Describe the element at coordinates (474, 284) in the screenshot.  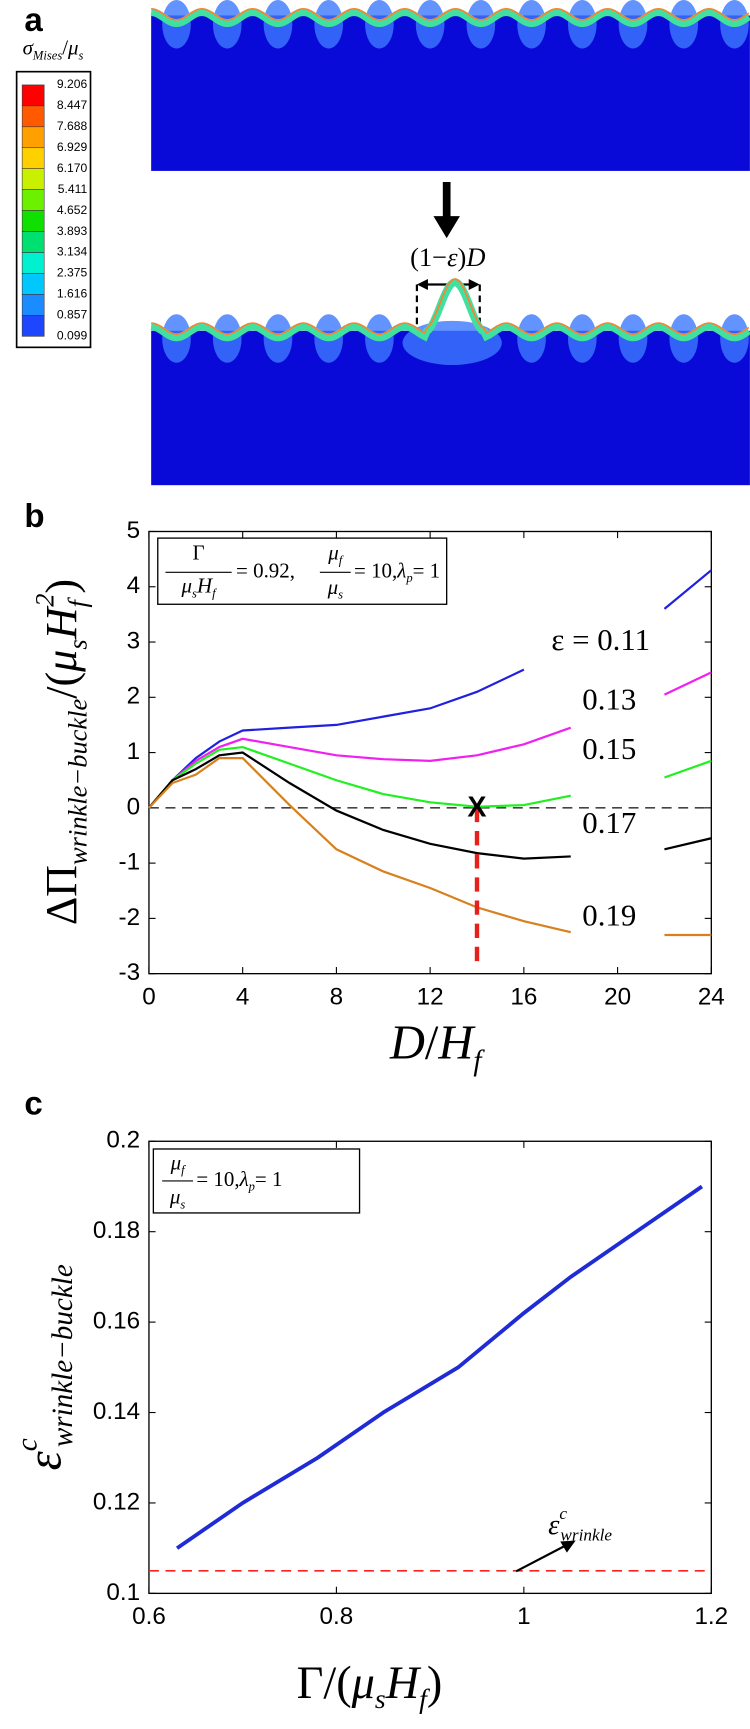
I see `arrow-head` at that location.